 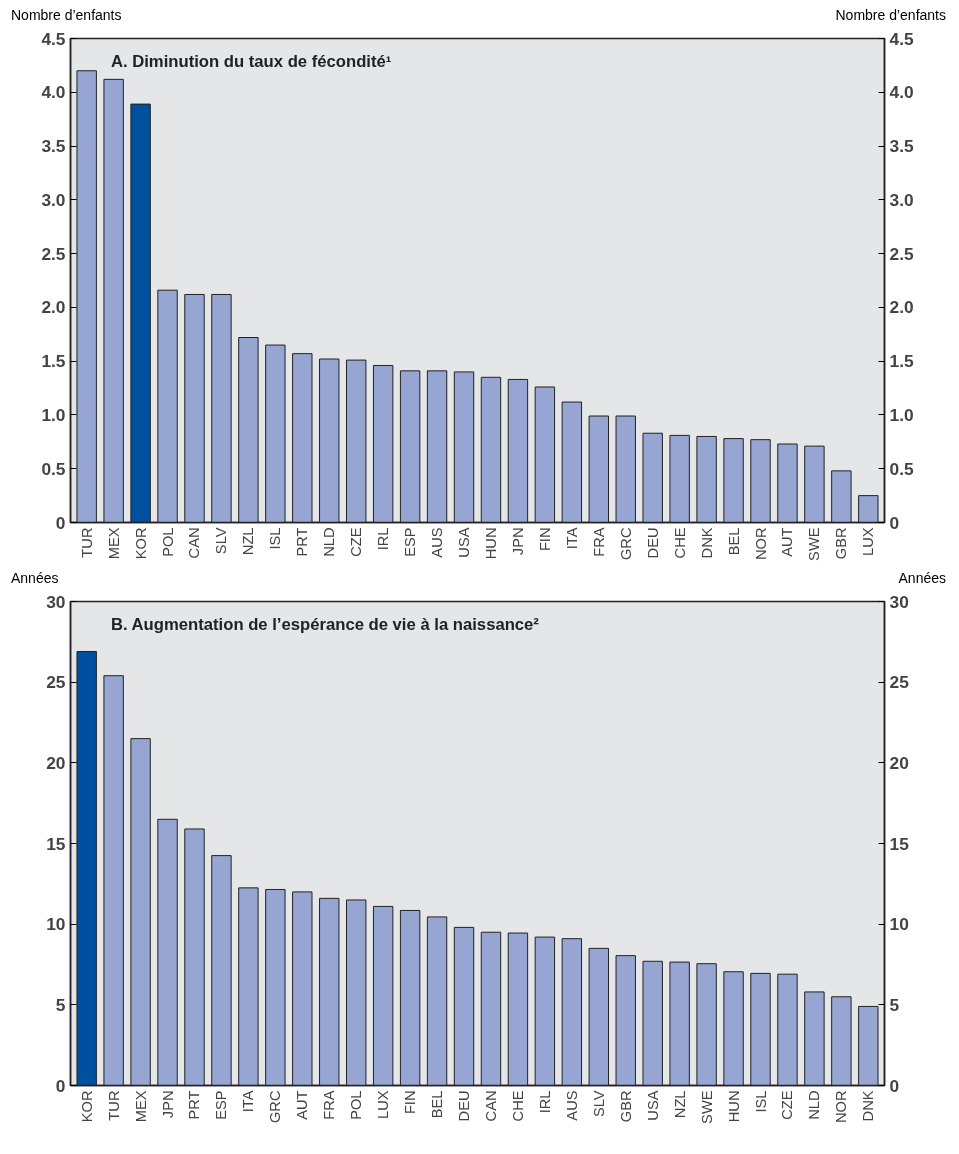 What do you see at coordinates (53, 253) in the screenshot?
I see `y-tick-label: 2.5` at bounding box center [53, 253].